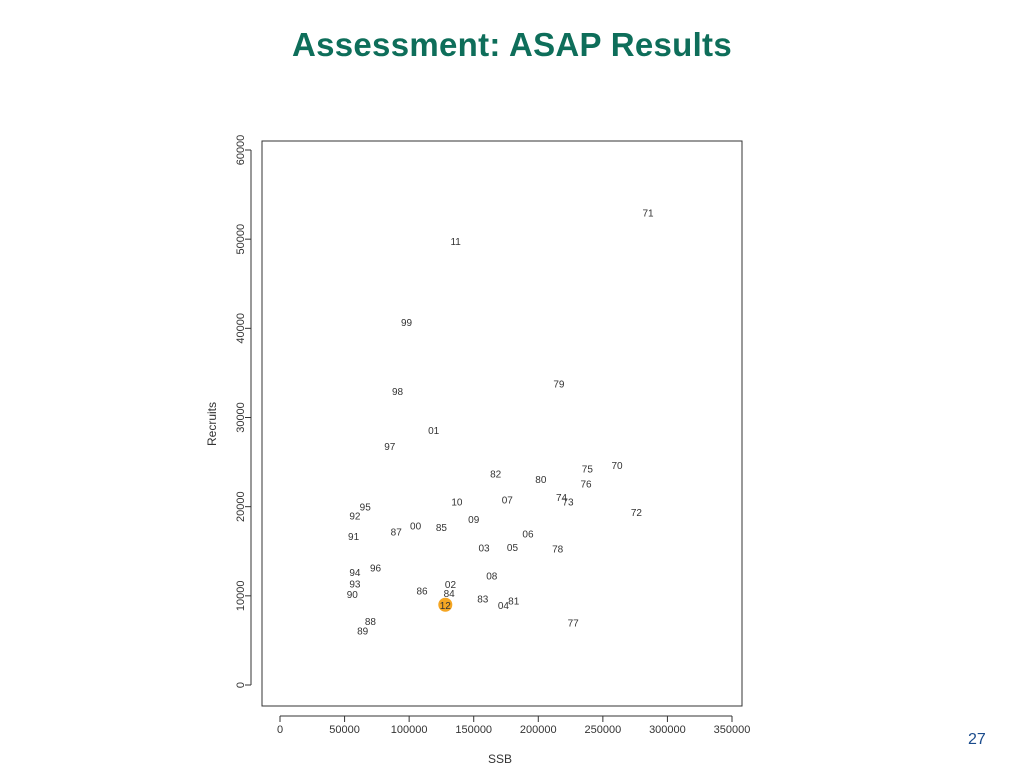 This screenshot has height=768, width=1024. I want to click on point-label: 08, so click(492, 576).